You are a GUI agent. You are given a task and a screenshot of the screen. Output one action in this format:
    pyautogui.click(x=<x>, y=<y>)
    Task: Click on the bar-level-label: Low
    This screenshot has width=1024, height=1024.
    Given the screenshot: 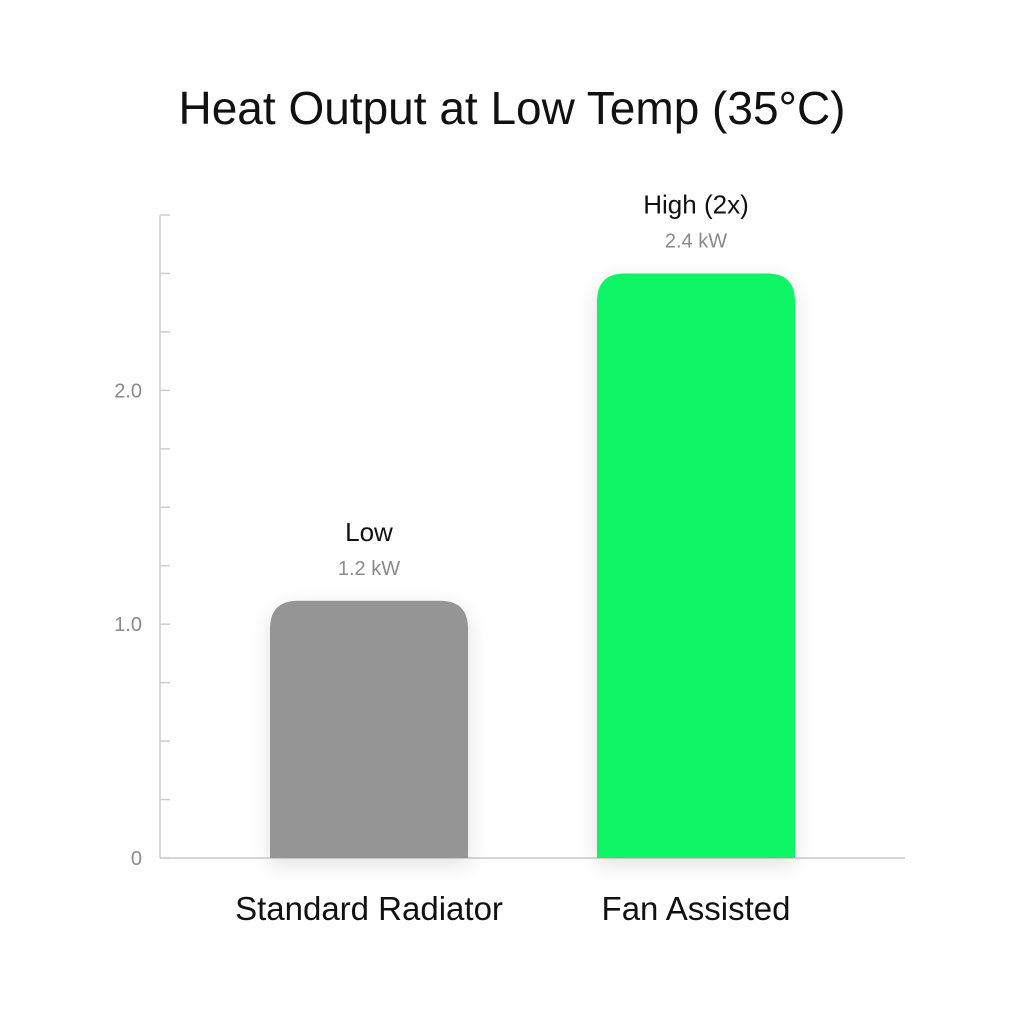 What is the action you would take?
    pyautogui.click(x=369, y=532)
    